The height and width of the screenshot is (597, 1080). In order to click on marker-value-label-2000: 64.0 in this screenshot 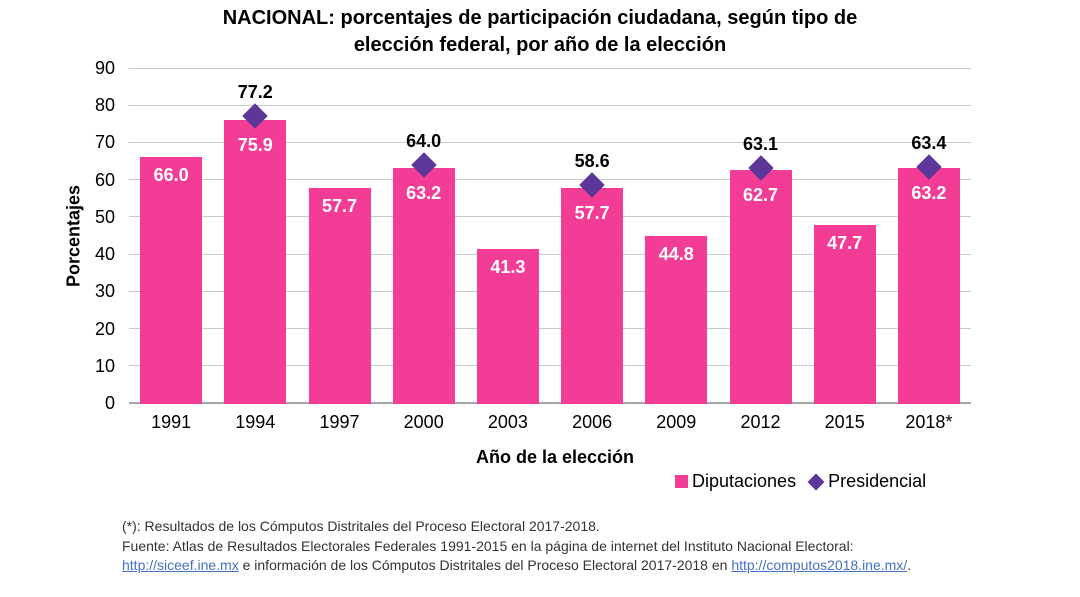, I will do `click(424, 140)`.